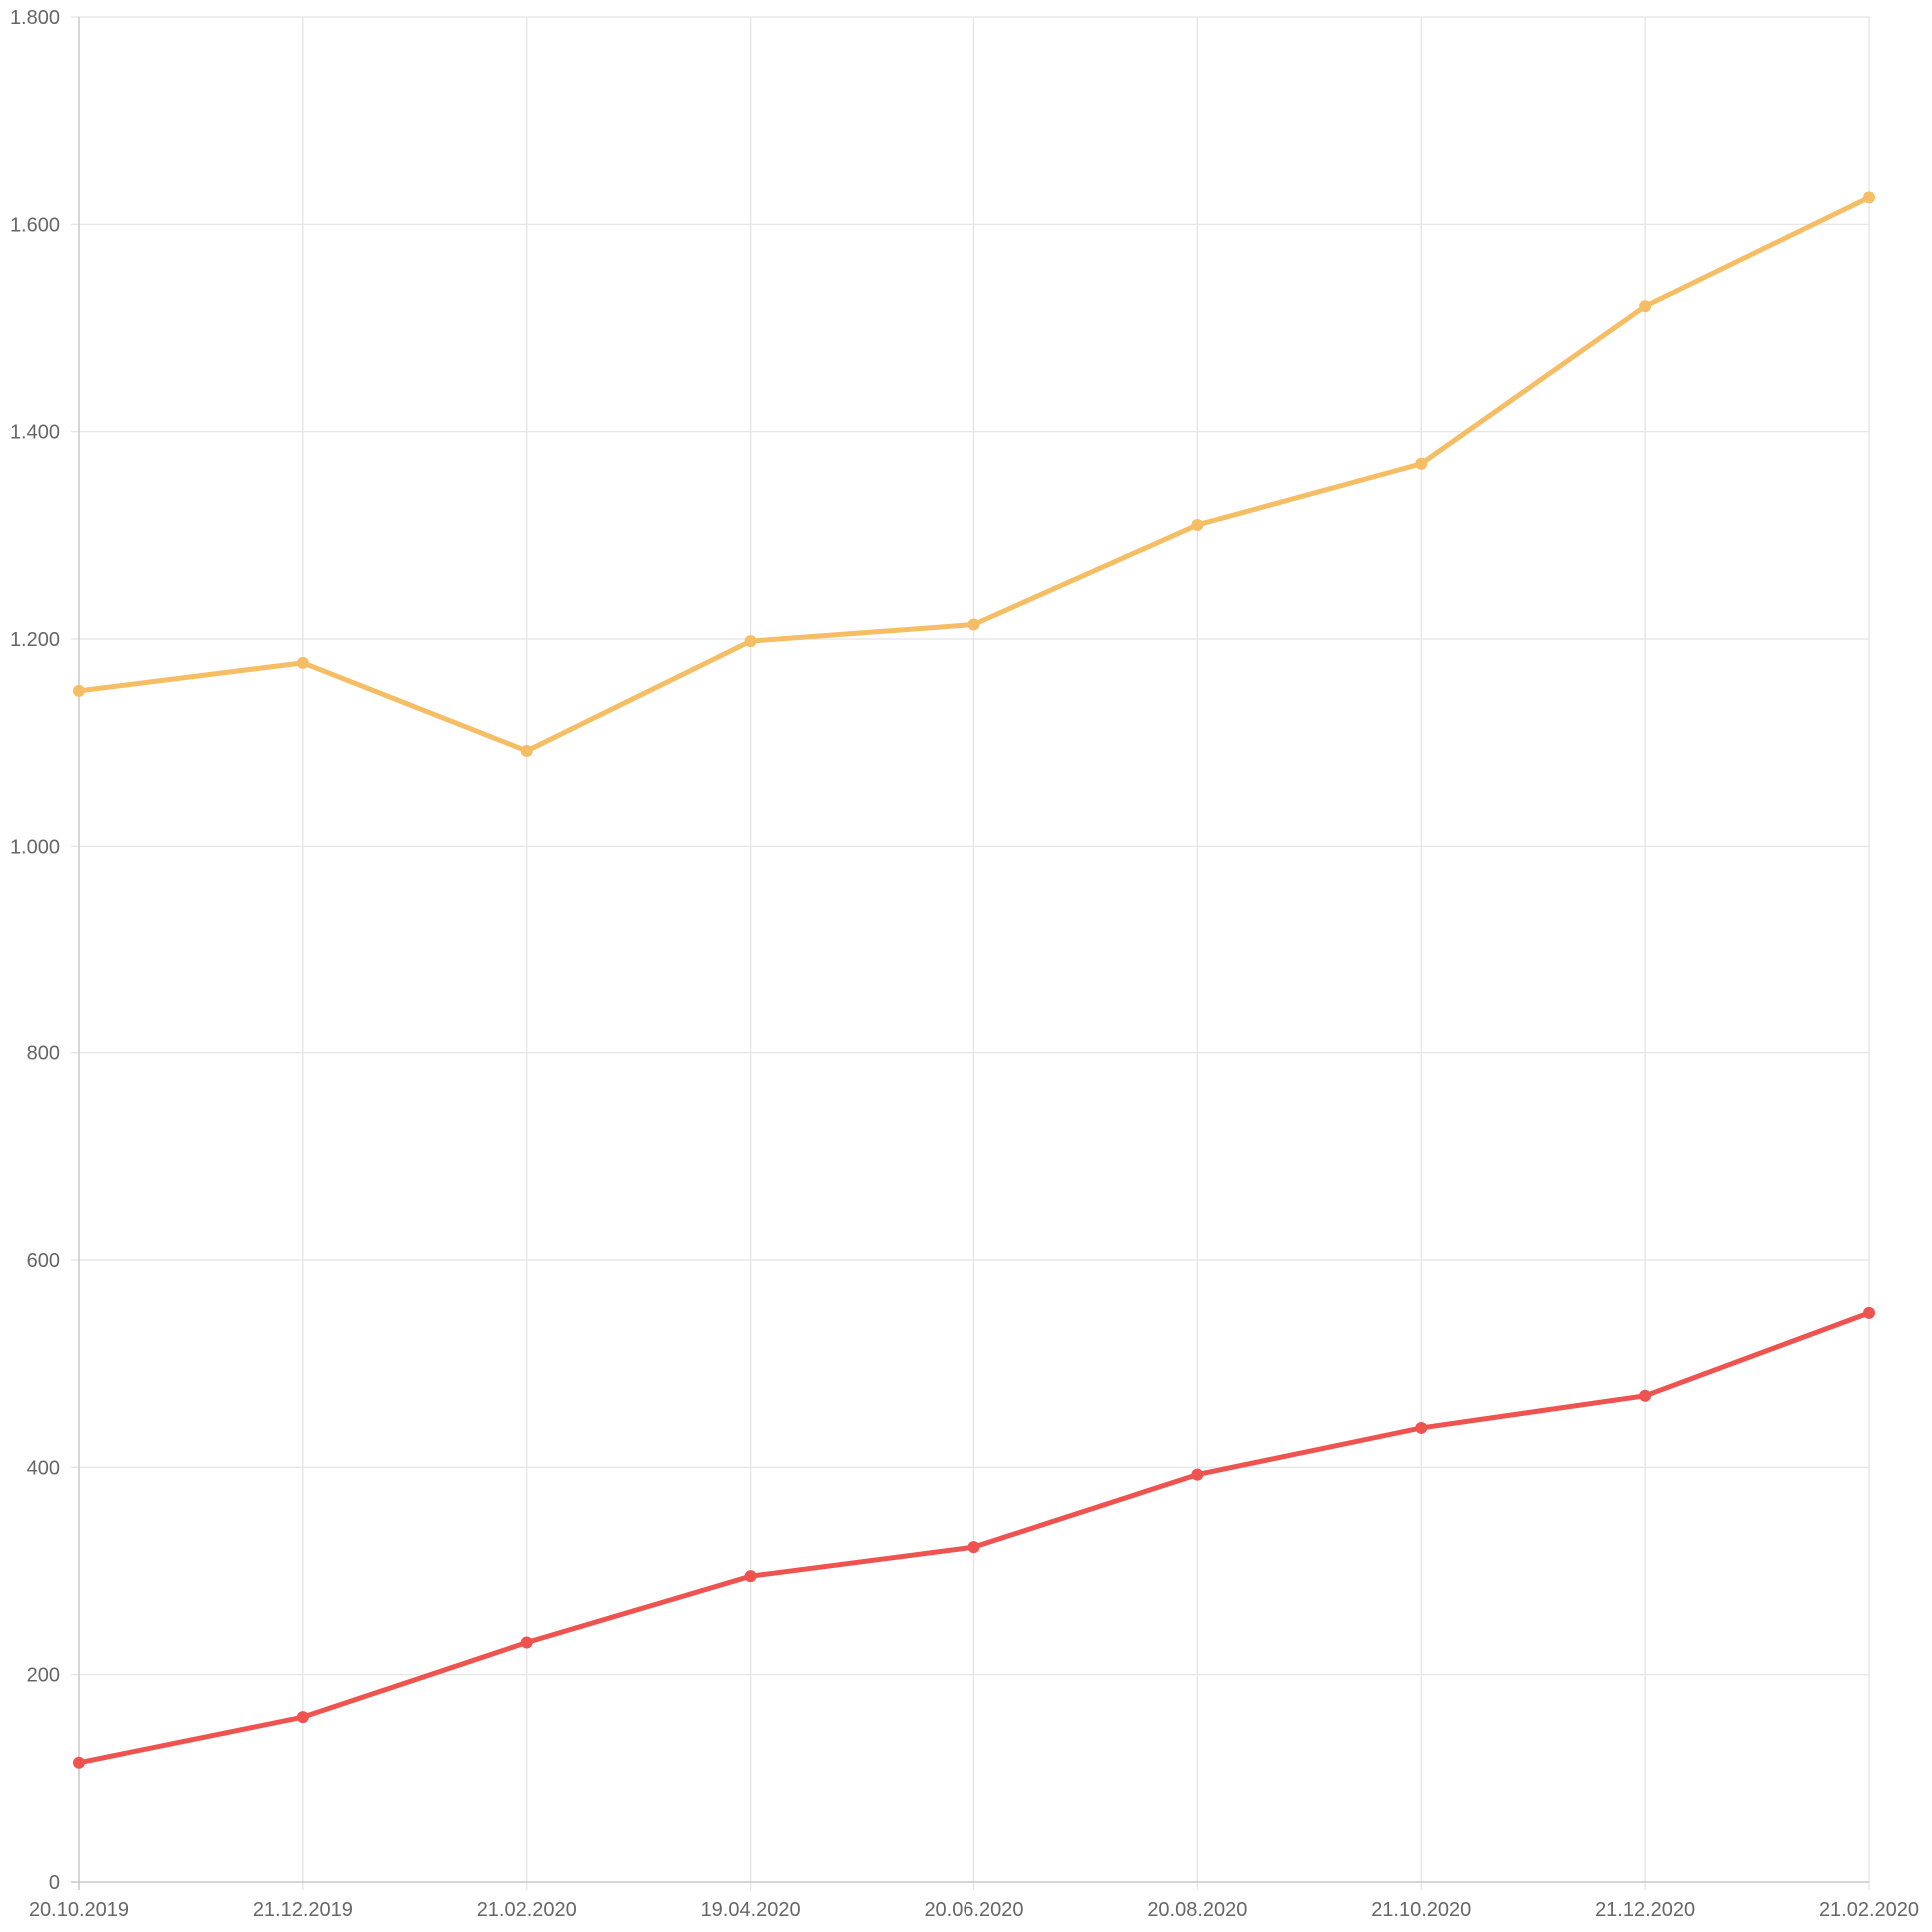 Image resolution: width=1932 pixels, height=1932 pixels. What do you see at coordinates (35, 847) in the screenshot?
I see `y-tick-label: 1.000` at bounding box center [35, 847].